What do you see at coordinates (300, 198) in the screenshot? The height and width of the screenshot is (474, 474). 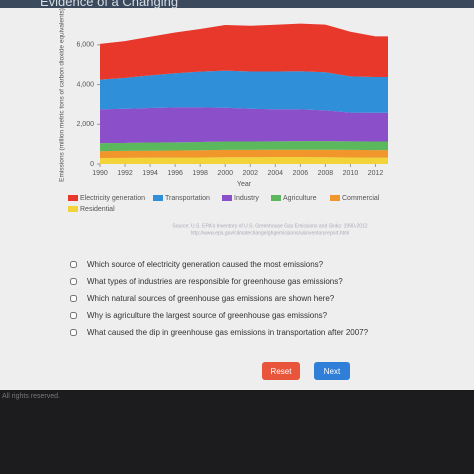 I see `legend-label: Agriculture` at bounding box center [300, 198].